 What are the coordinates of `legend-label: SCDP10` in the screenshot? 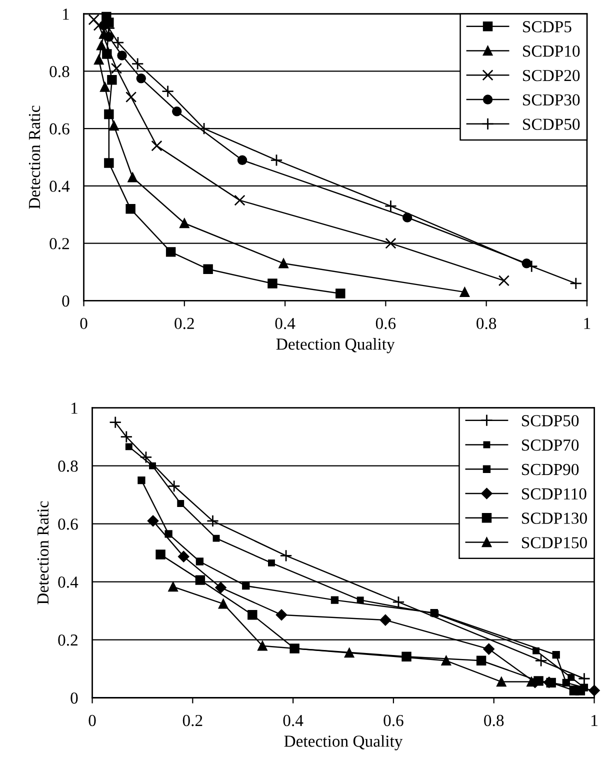 It's located at (551, 51).